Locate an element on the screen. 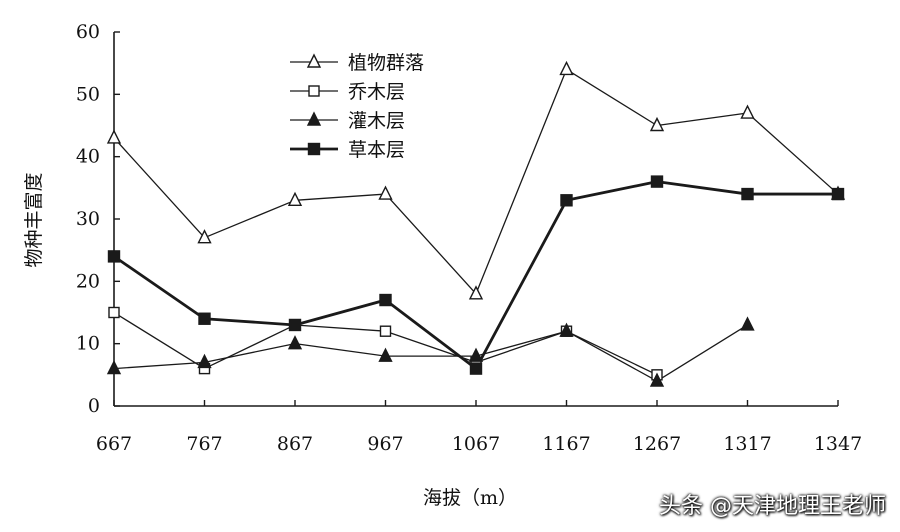 The width and height of the screenshot is (900, 532). y-tick-label: 30 is located at coordinates (88, 219).